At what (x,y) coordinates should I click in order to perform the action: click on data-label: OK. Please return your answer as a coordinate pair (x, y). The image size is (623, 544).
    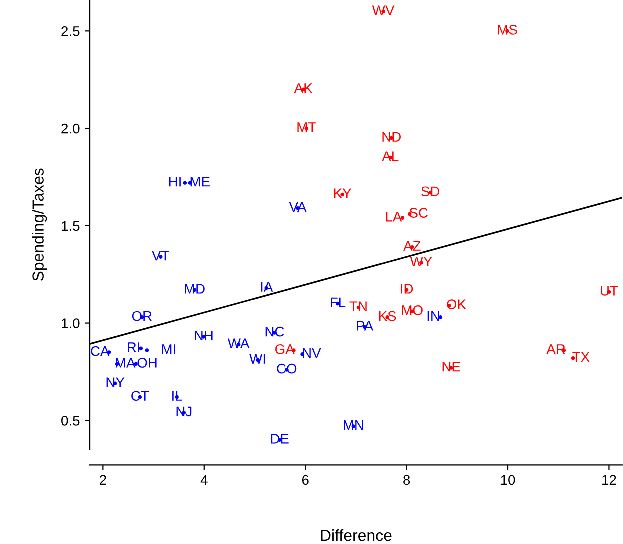
    Looking at the image, I should click on (456, 305).